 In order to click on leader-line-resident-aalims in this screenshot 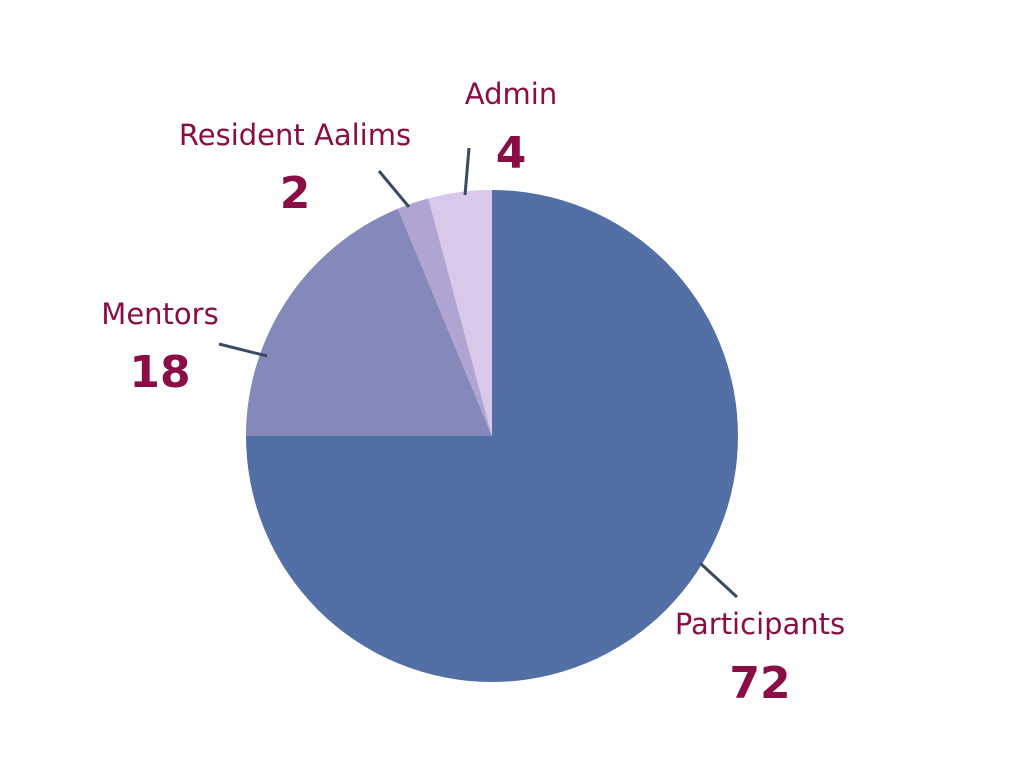, I will do `click(394, 189)`.